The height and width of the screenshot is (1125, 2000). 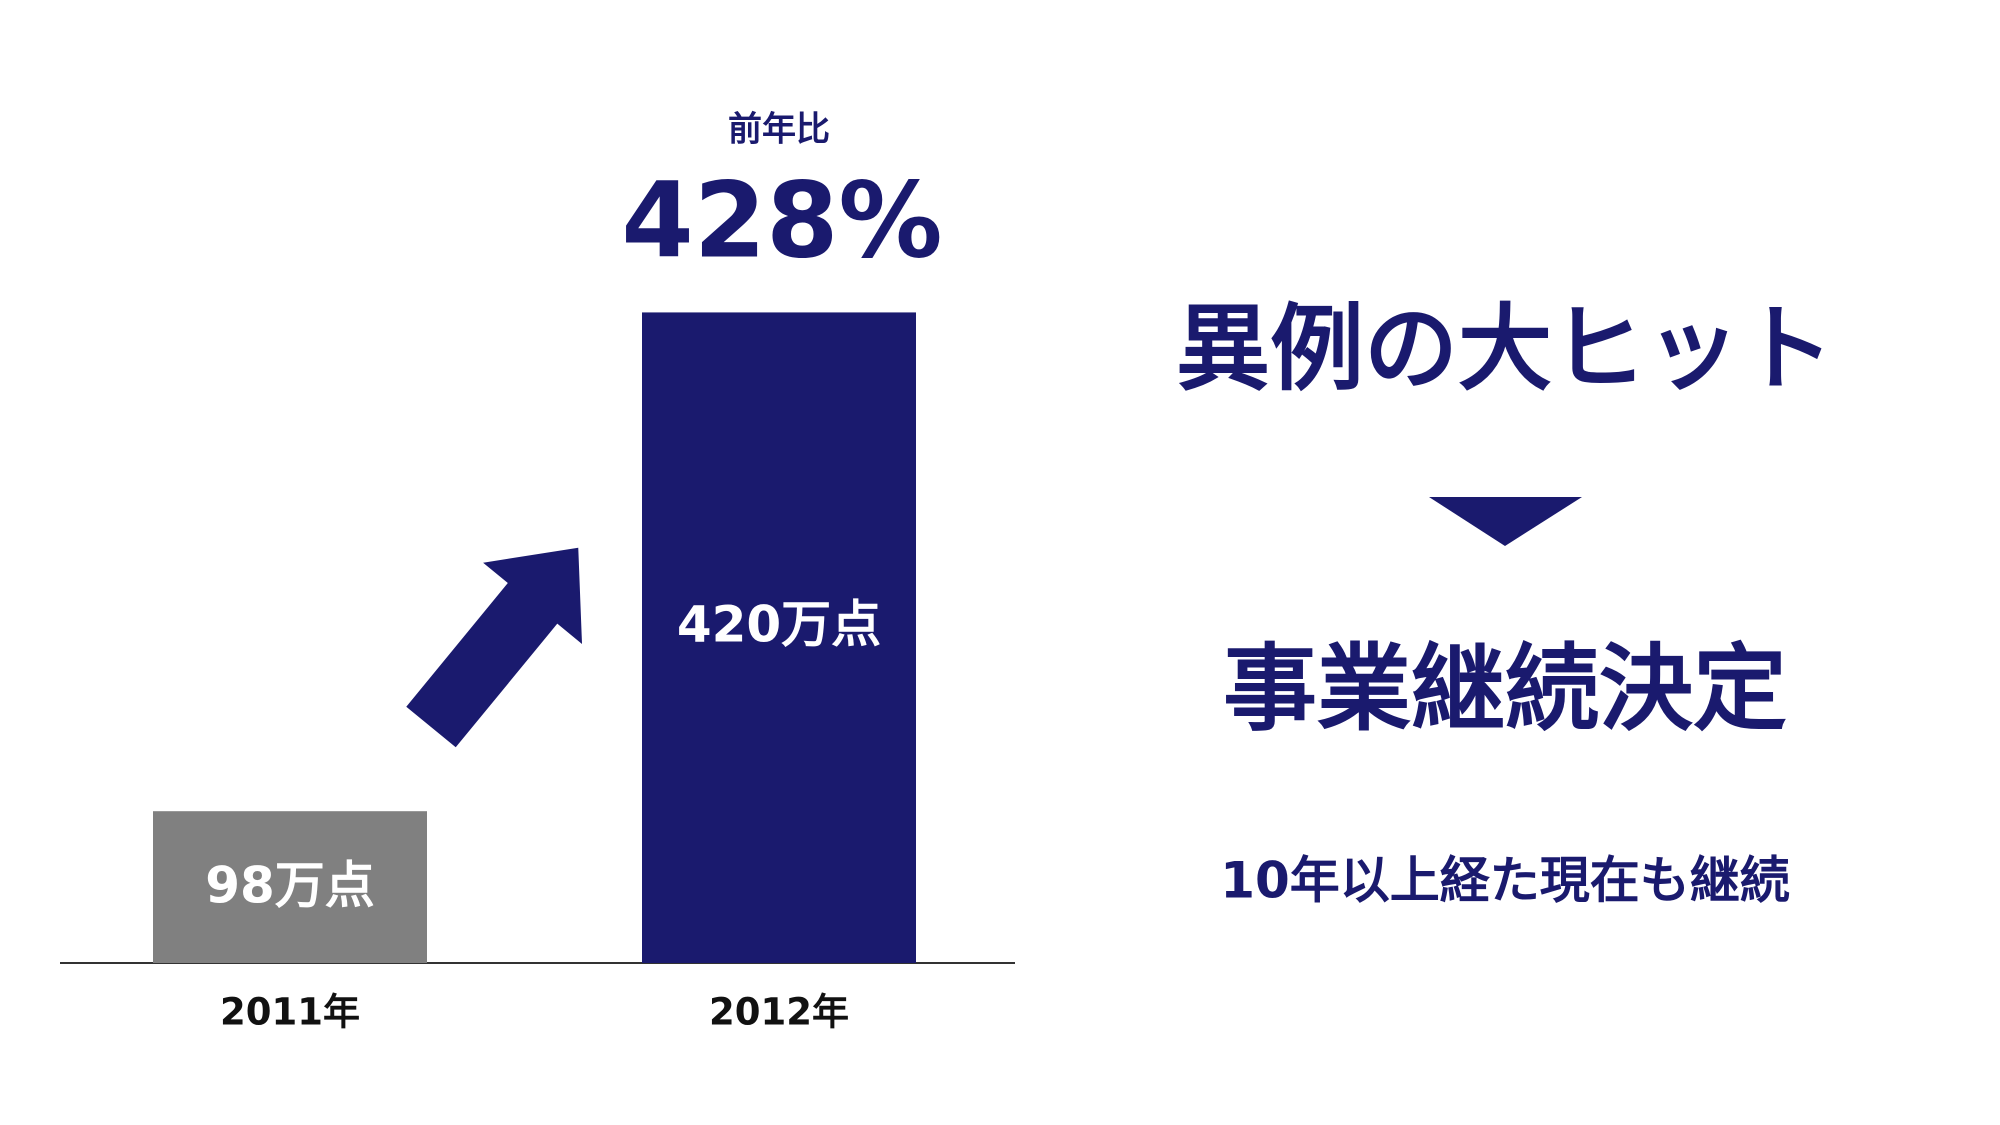 I want to click on headline: 異例の大ヒット, so click(x=1505, y=349).